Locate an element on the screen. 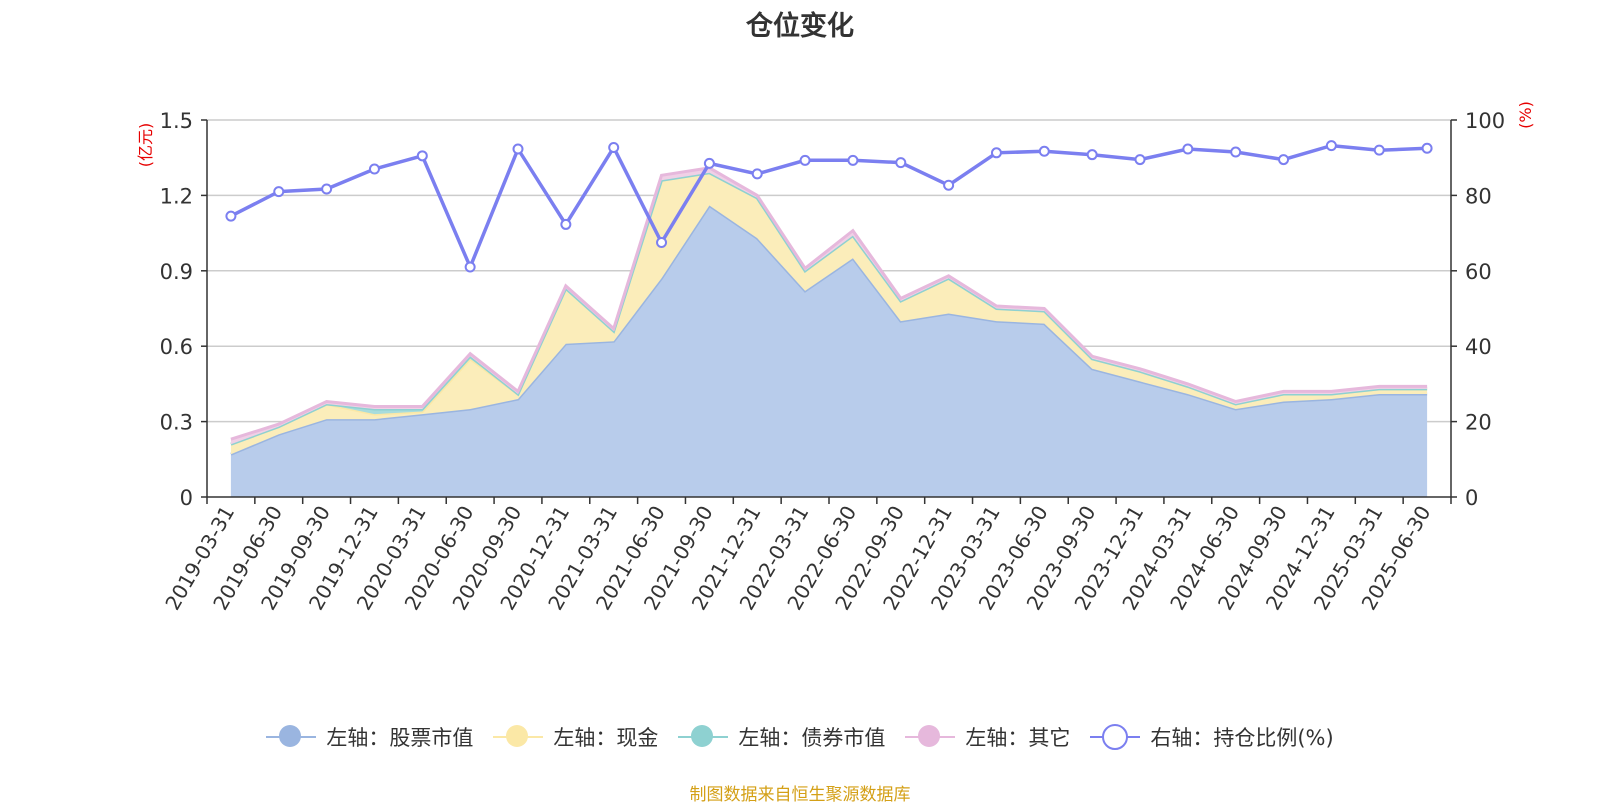  legend-item: 左轴：现金 is located at coordinates (575, 737).